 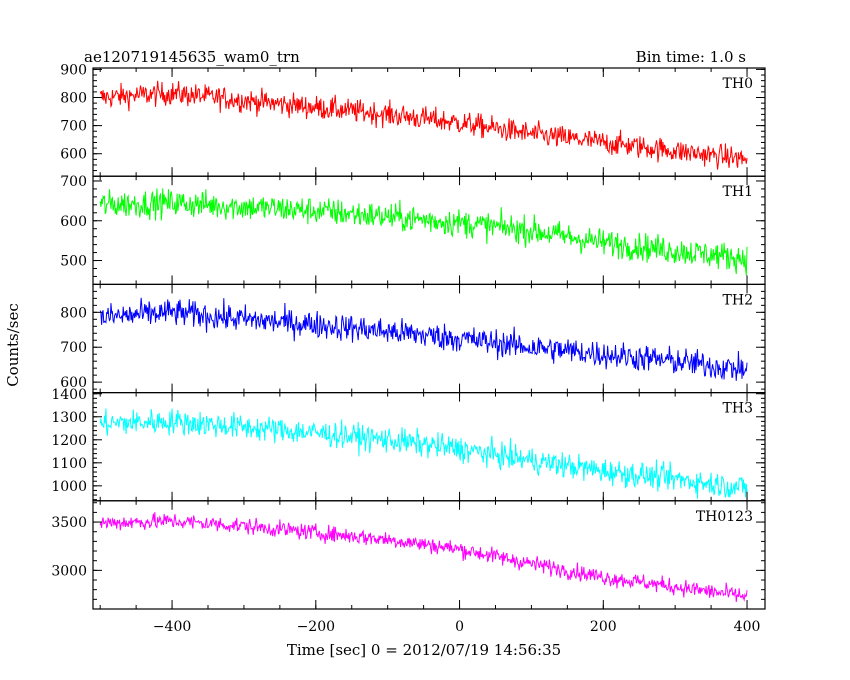 I want to click on panel-th1: 500 600 700 TH1, so click(x=413, y=229).